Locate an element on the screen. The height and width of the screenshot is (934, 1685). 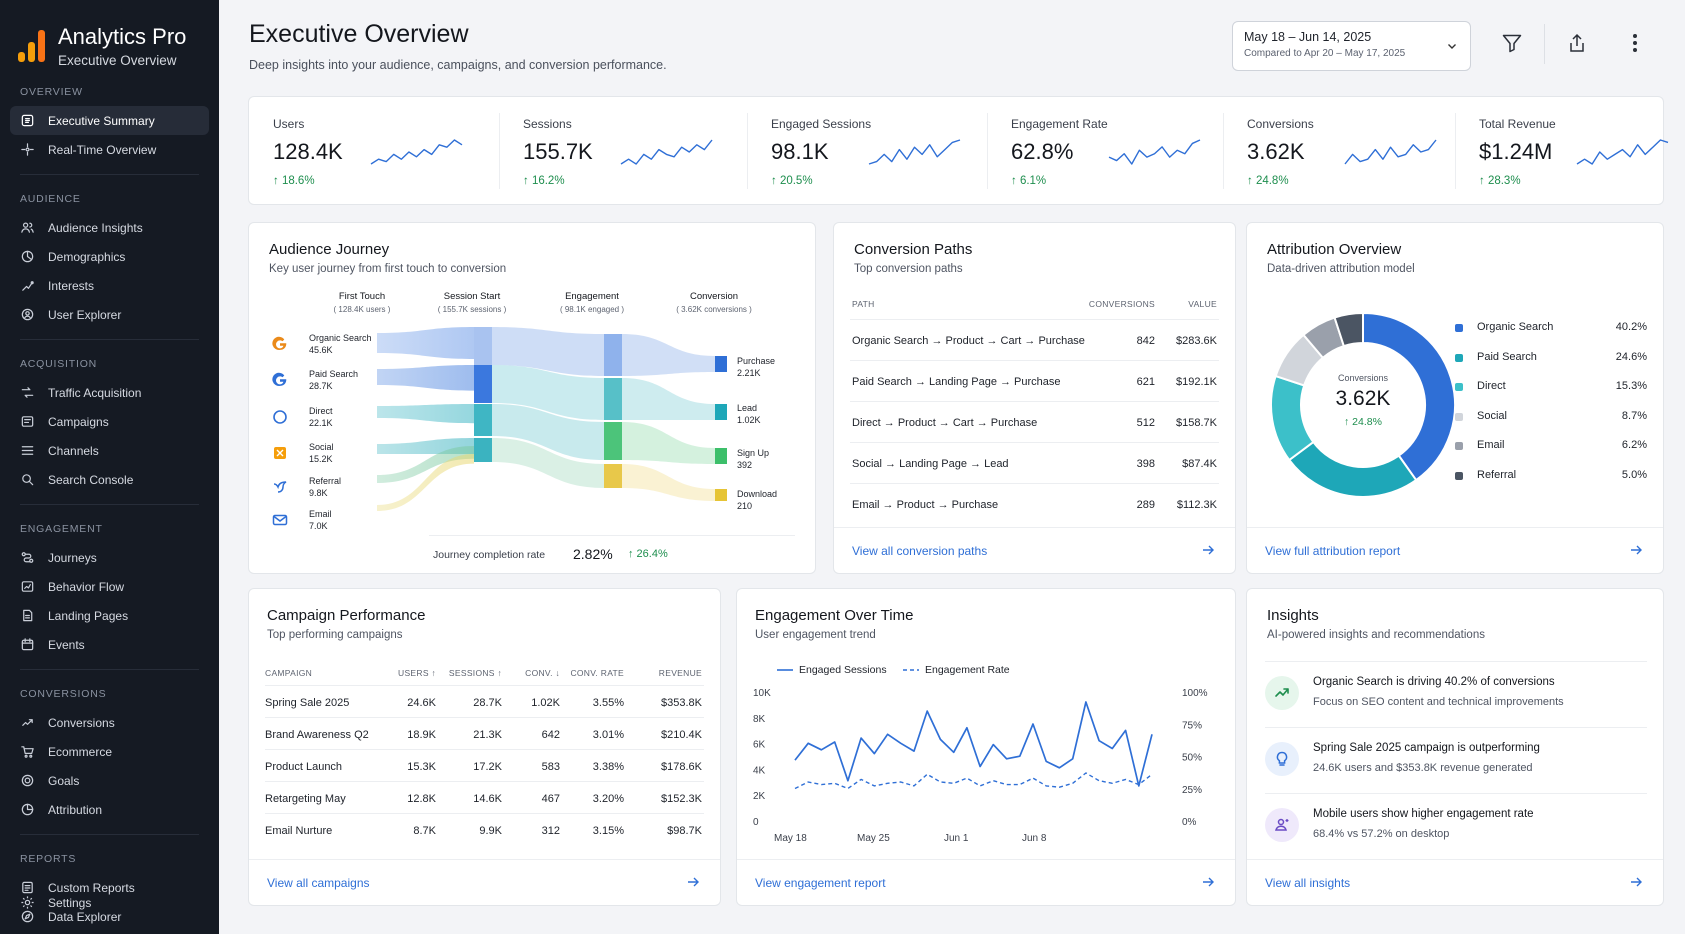
legend-label: Direct is located at coordinates (1491, 386).